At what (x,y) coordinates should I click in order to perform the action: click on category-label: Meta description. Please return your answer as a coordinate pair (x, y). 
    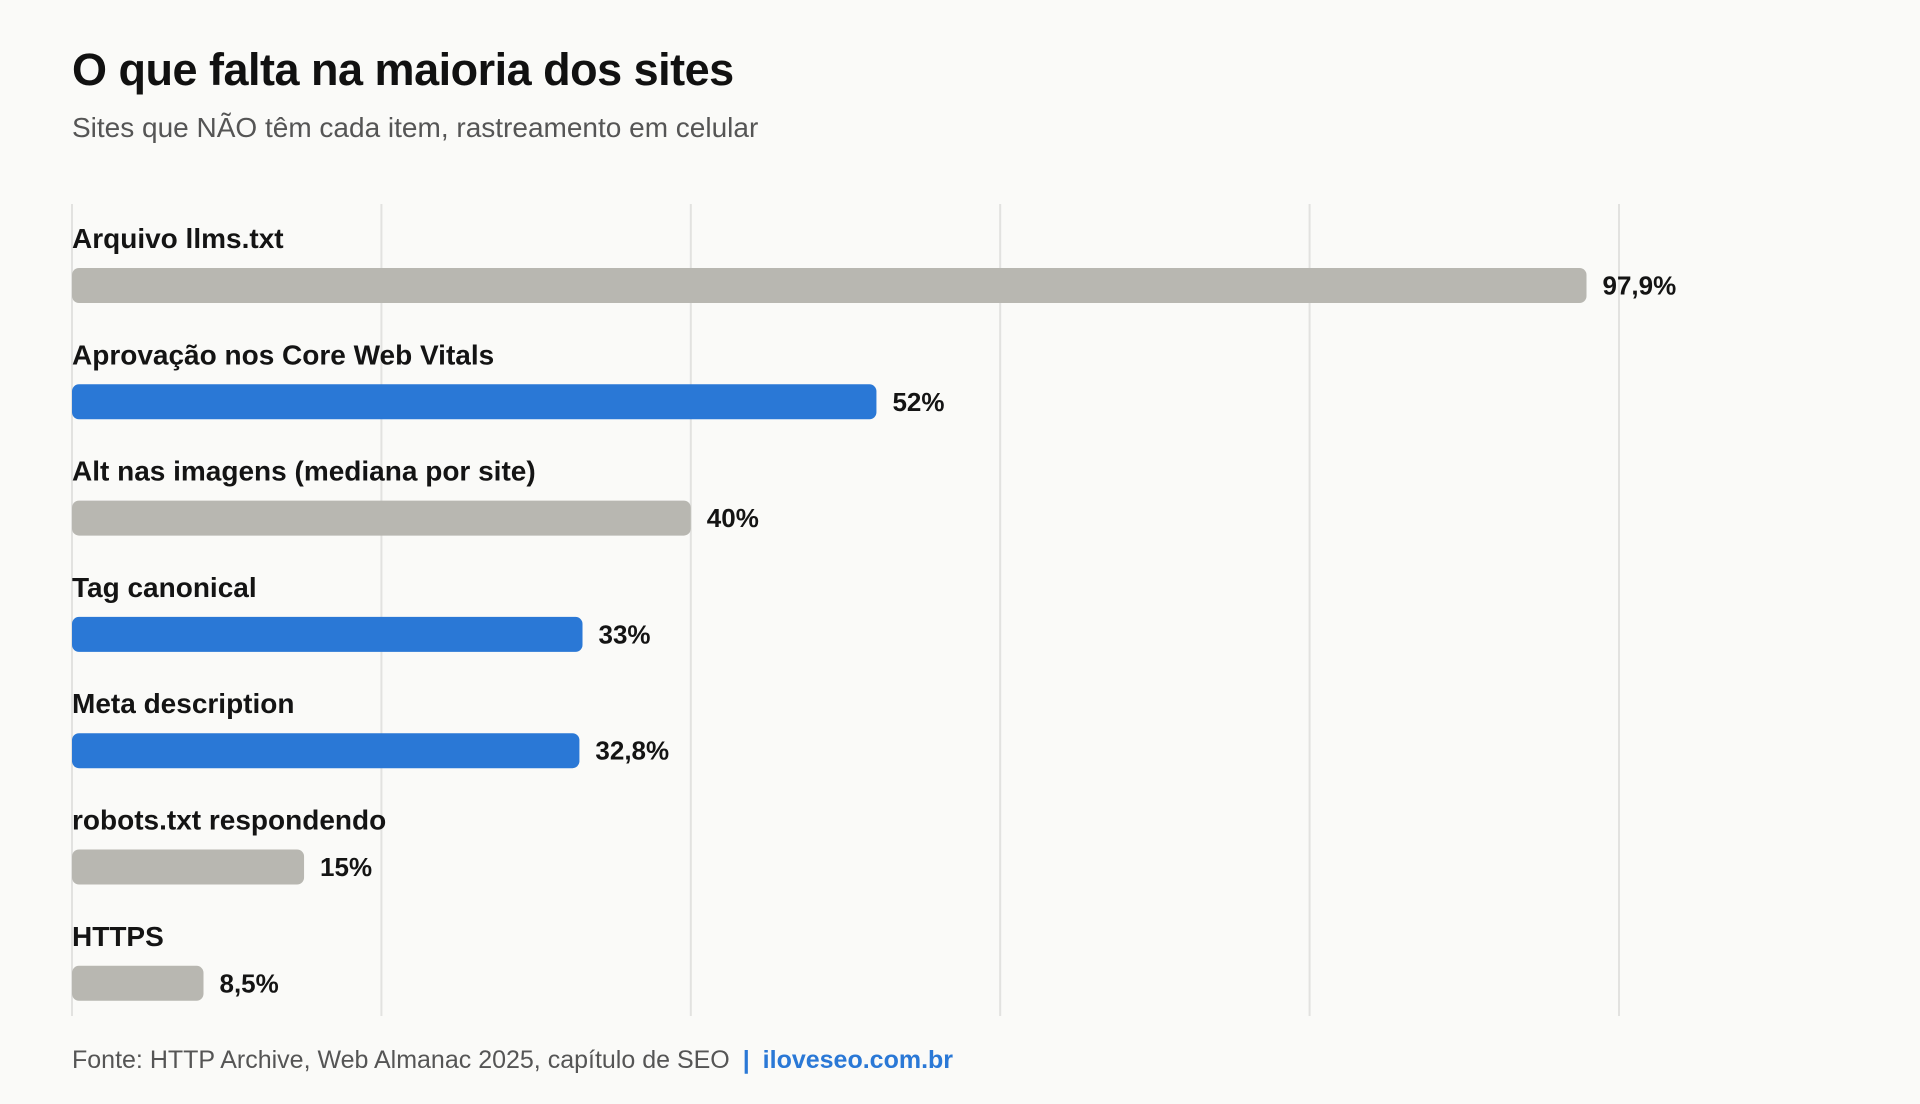
    Looking at the image, I should click on (183, 703).